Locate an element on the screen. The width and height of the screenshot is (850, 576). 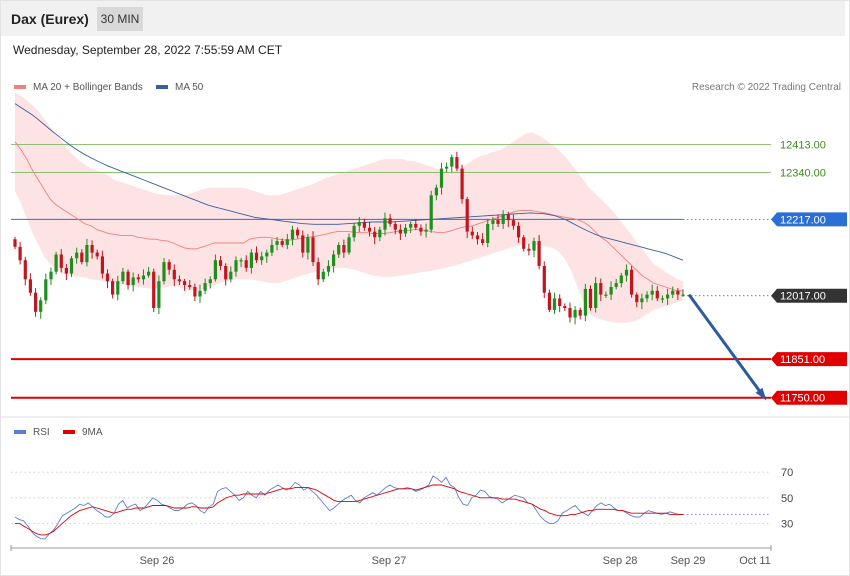
x-tick-label: Oct 11 is located at coordinates (755, 561).